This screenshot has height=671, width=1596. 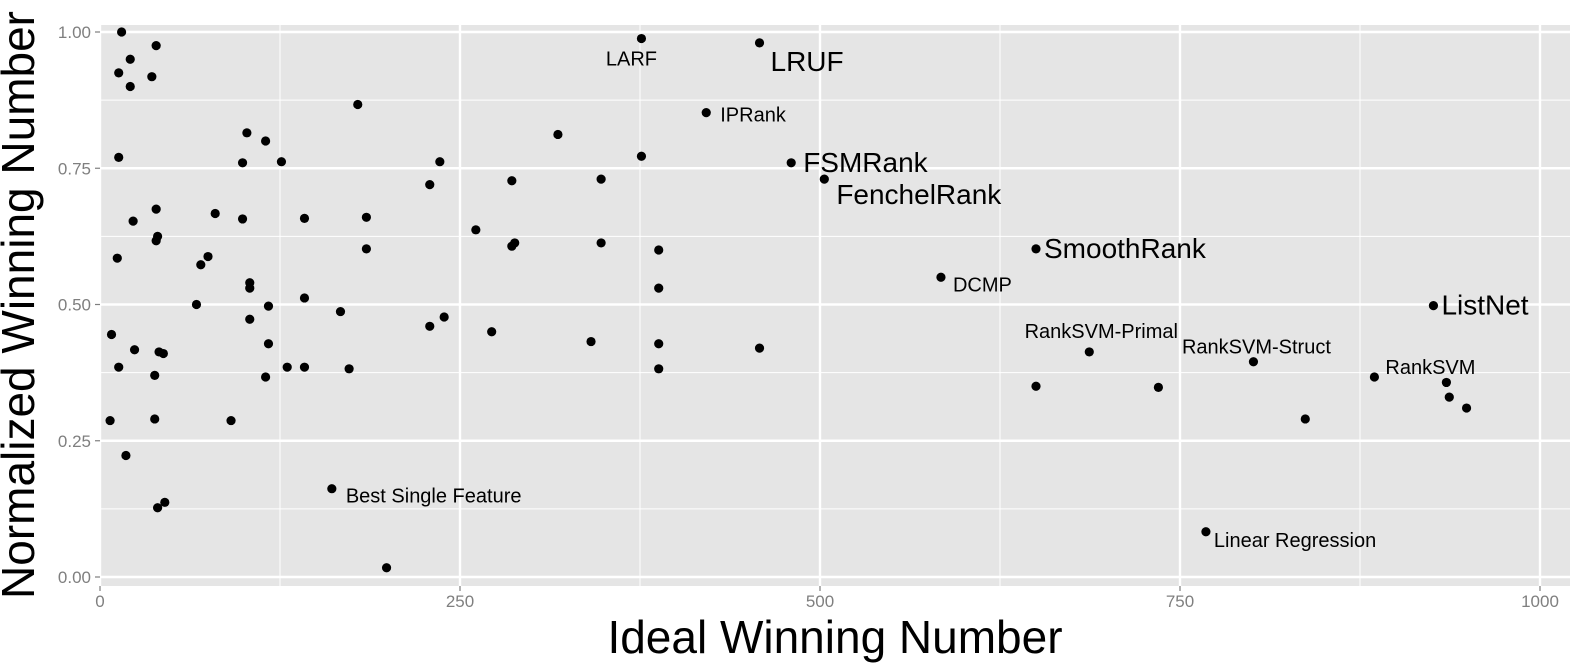 What do you see at coordinates (1101, 332) in the screenshot?
I see `point-label: RankSVM-Primal` at bounding box center [1101, 332].